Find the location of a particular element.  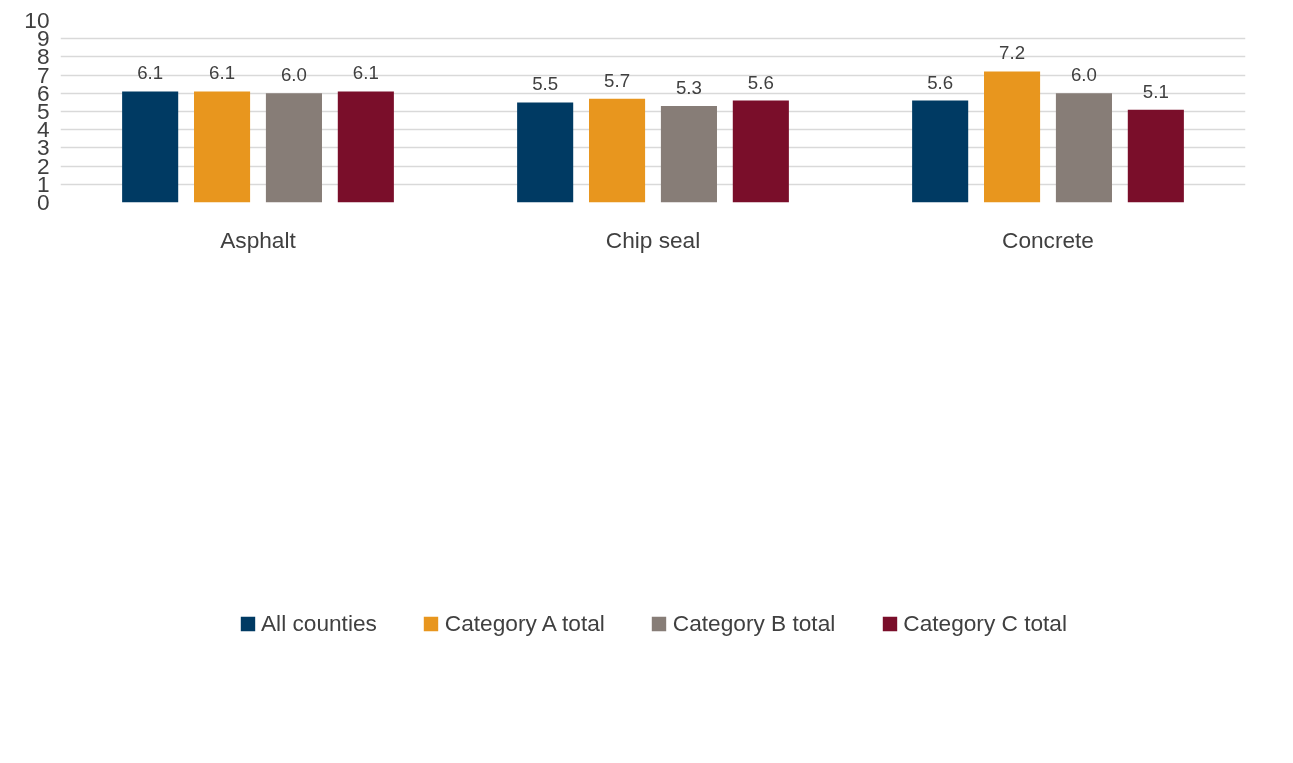

data-label: 5.7 is located at coordinates (617, 80).